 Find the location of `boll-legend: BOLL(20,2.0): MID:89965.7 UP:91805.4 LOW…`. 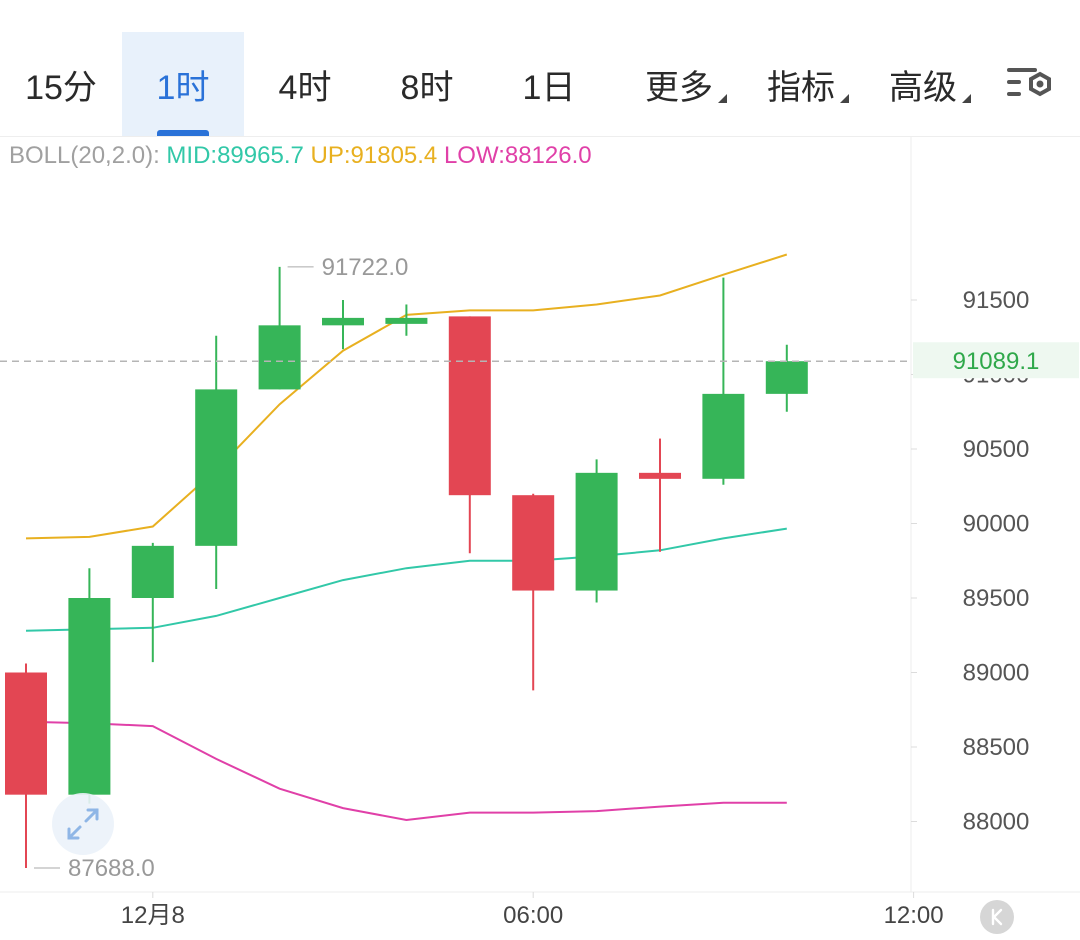

boll-legend: BOLL(20,2.0): MID:89965.7 UP:91805.4 LOW… is located at coordinates (300, 156).